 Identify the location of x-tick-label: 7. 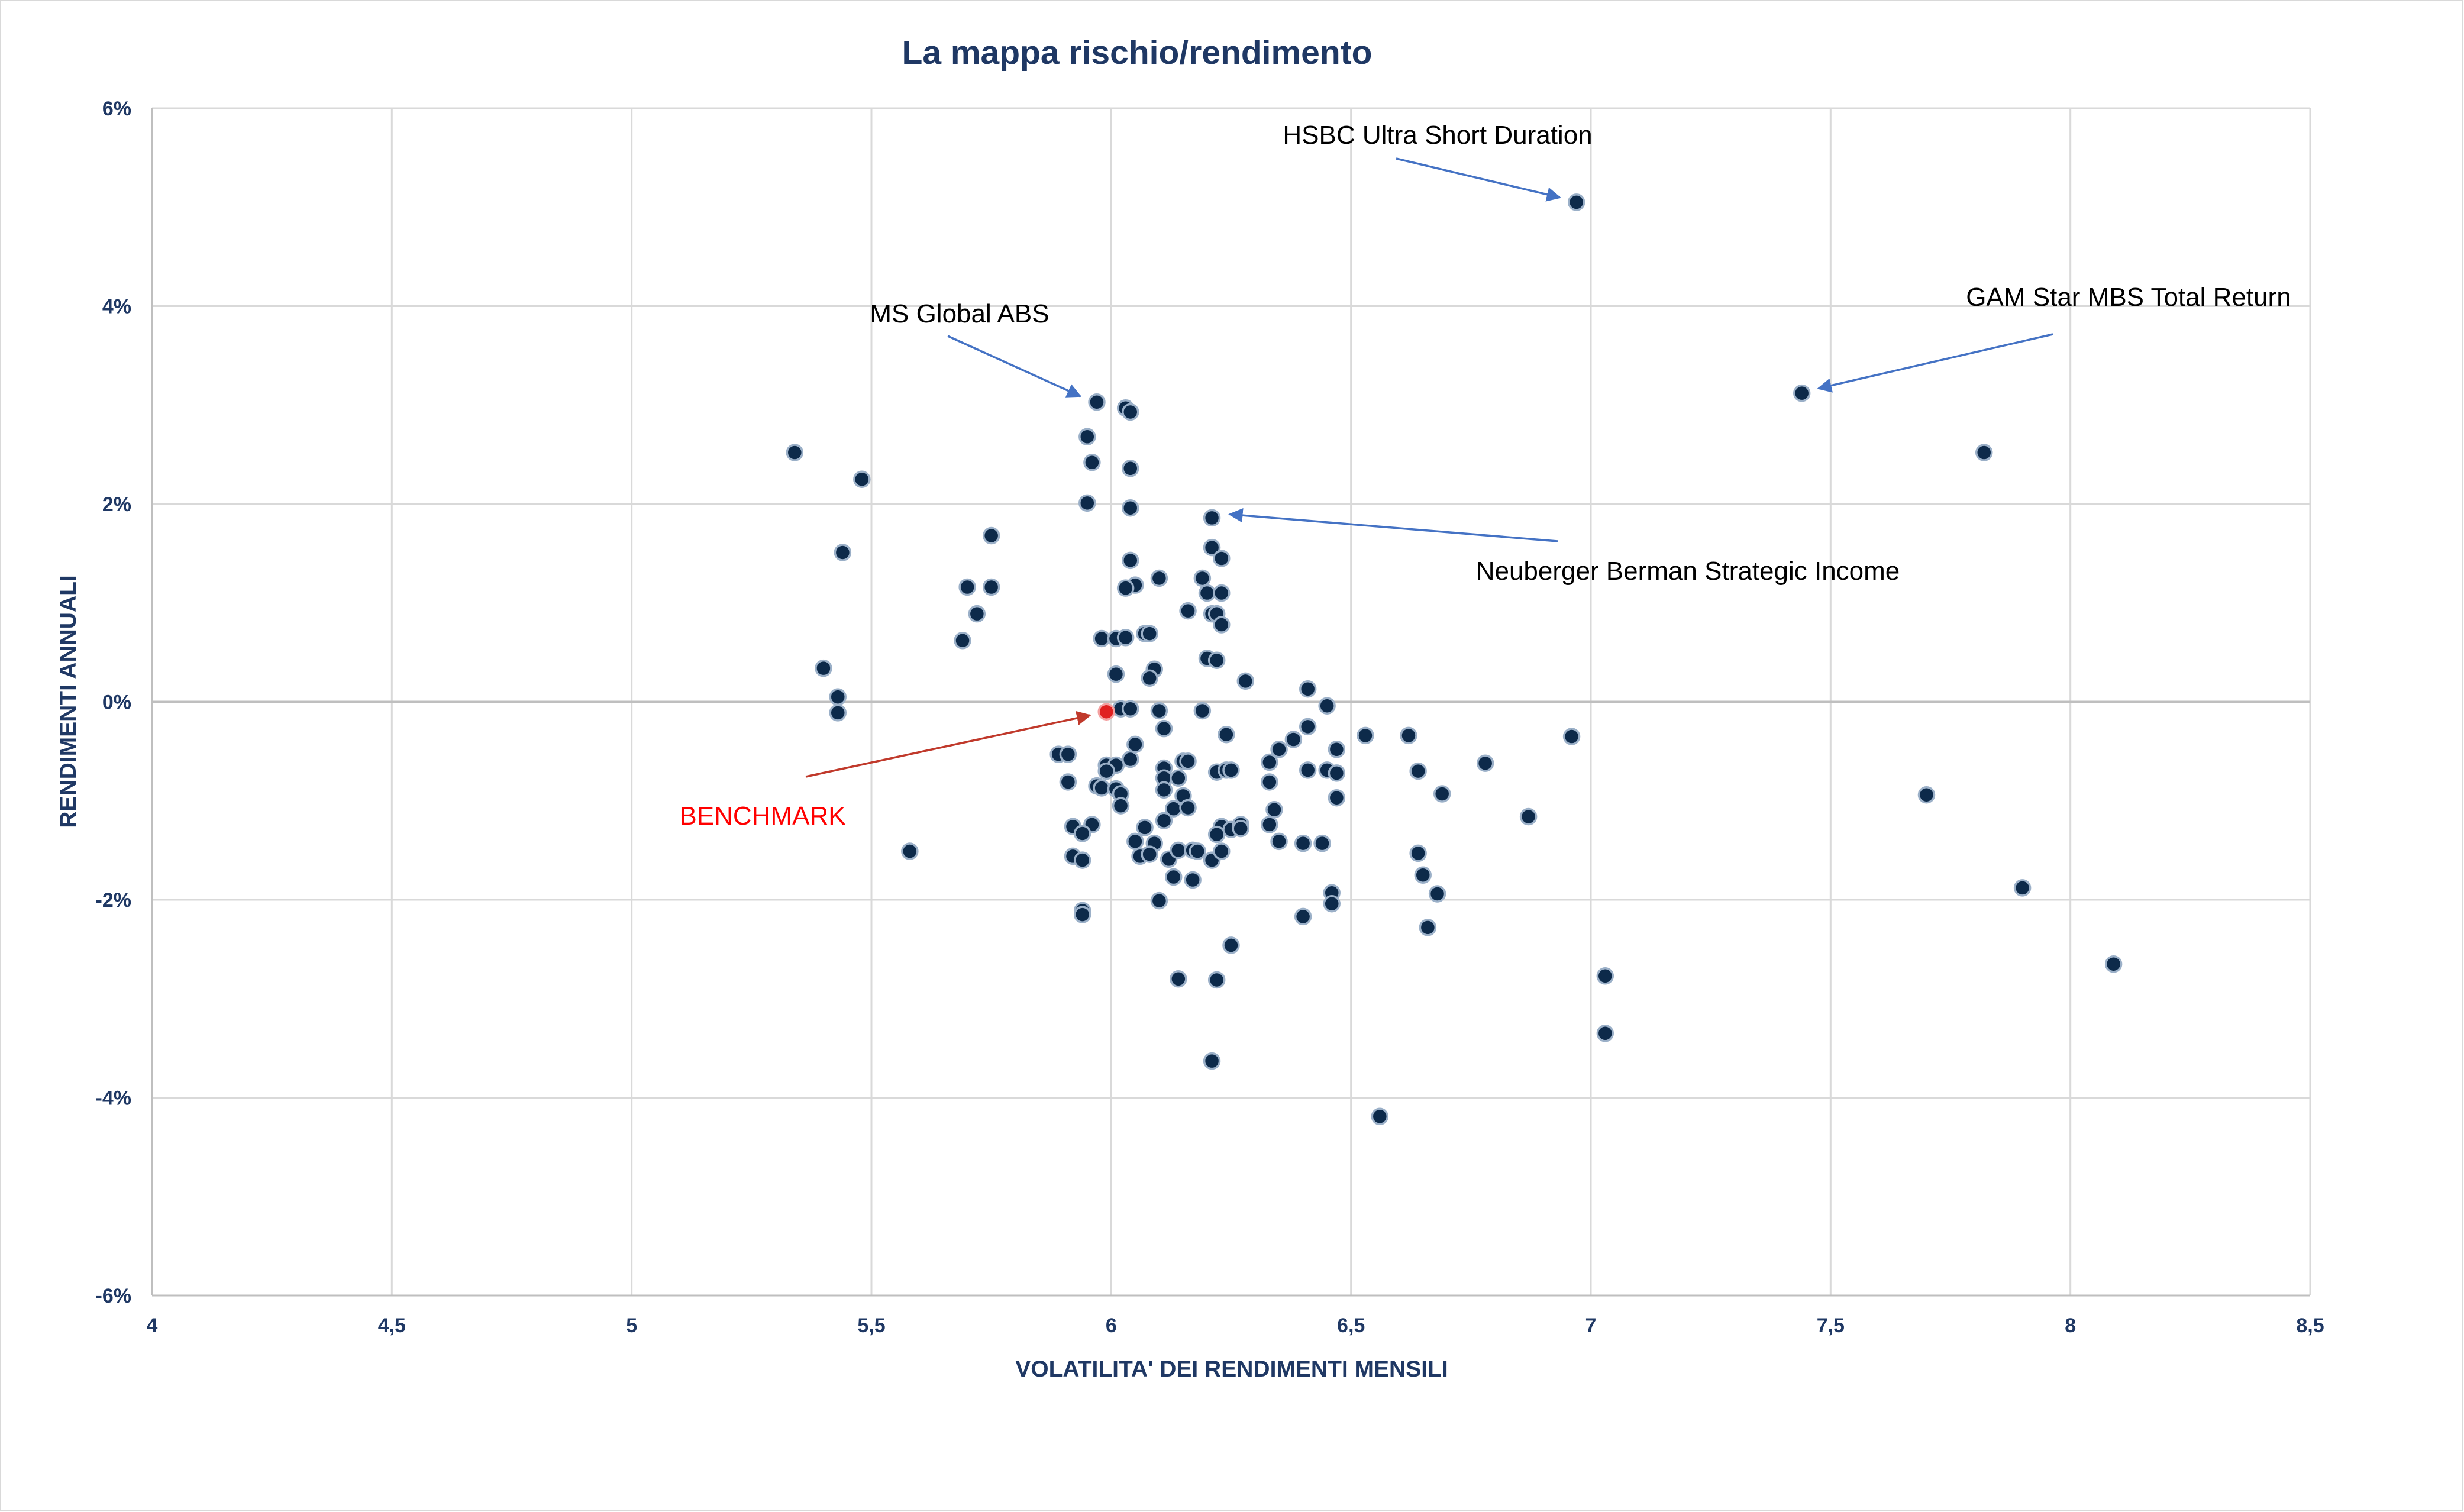
(1591, 1325).